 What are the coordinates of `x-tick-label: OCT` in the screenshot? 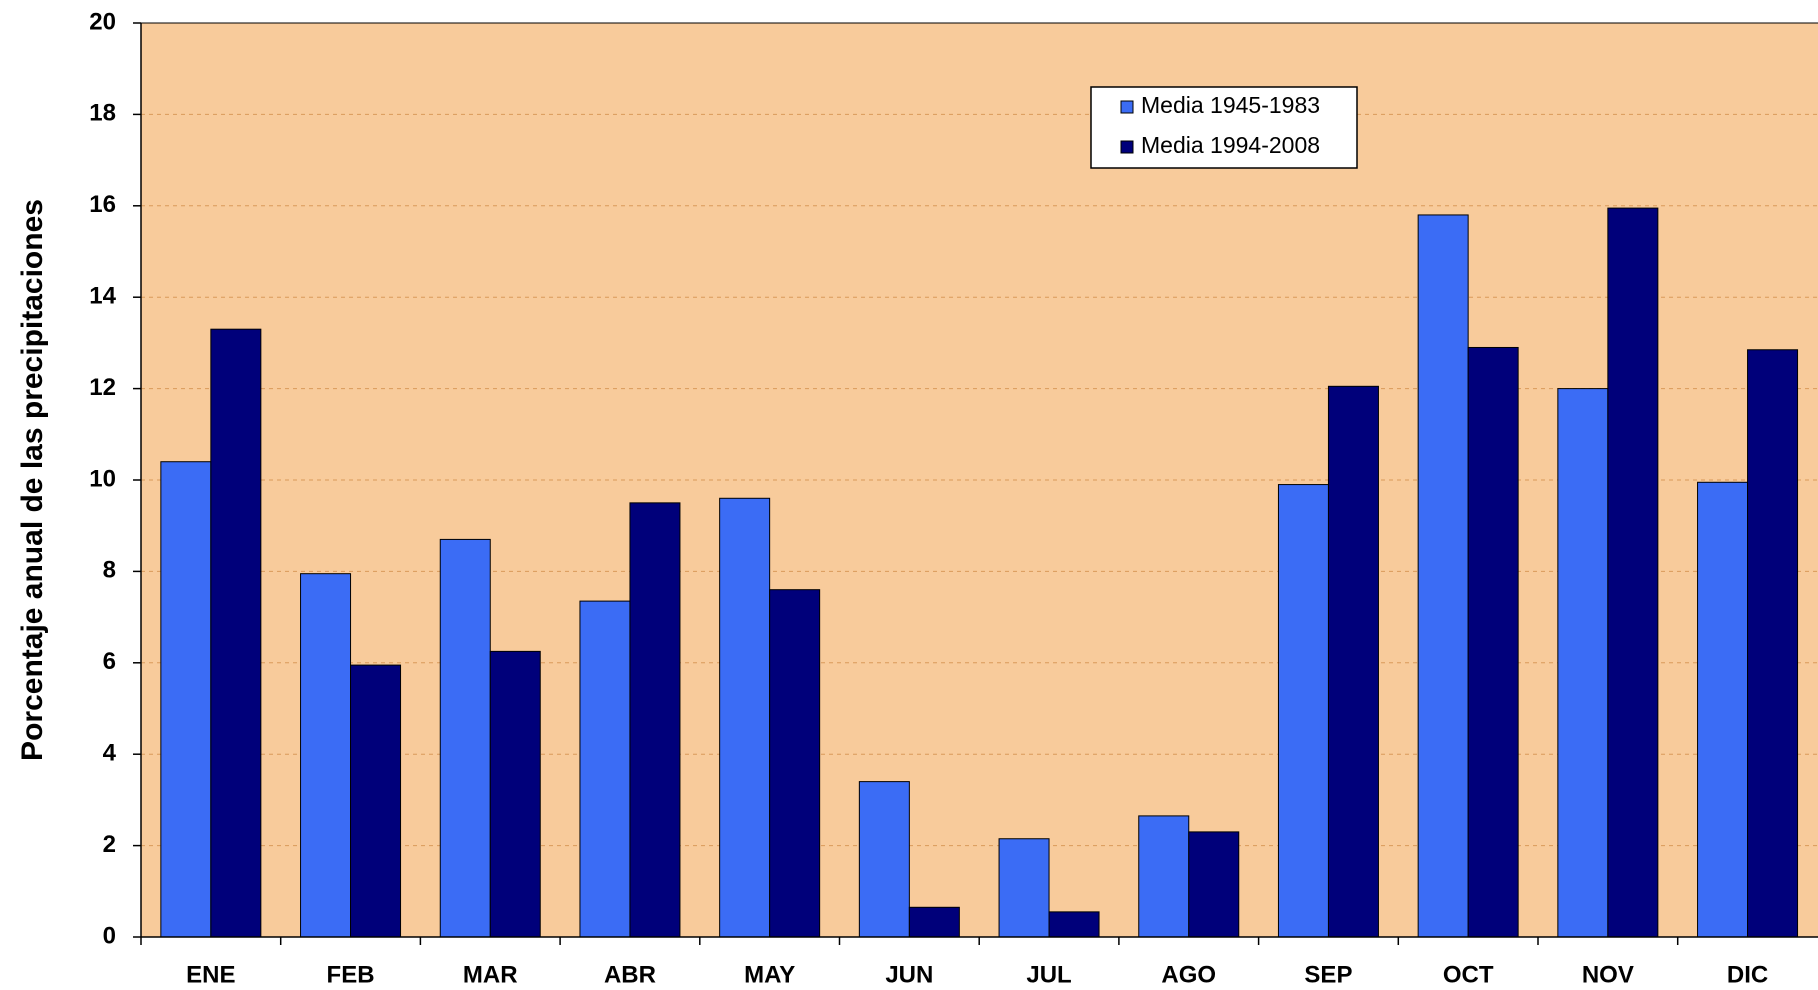 It's located at (1468, 974).